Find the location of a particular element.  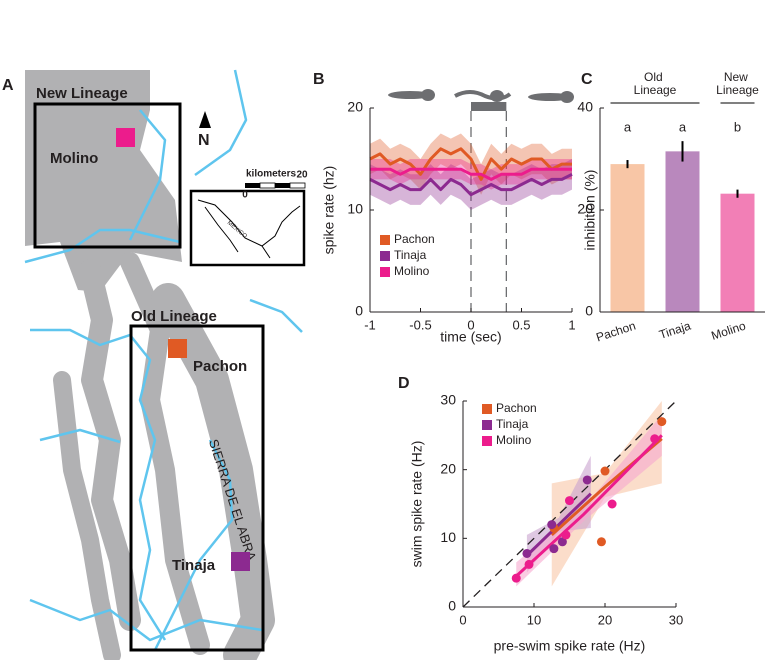

x-tick-label: -0.5 is located at coordinates (420, 324).